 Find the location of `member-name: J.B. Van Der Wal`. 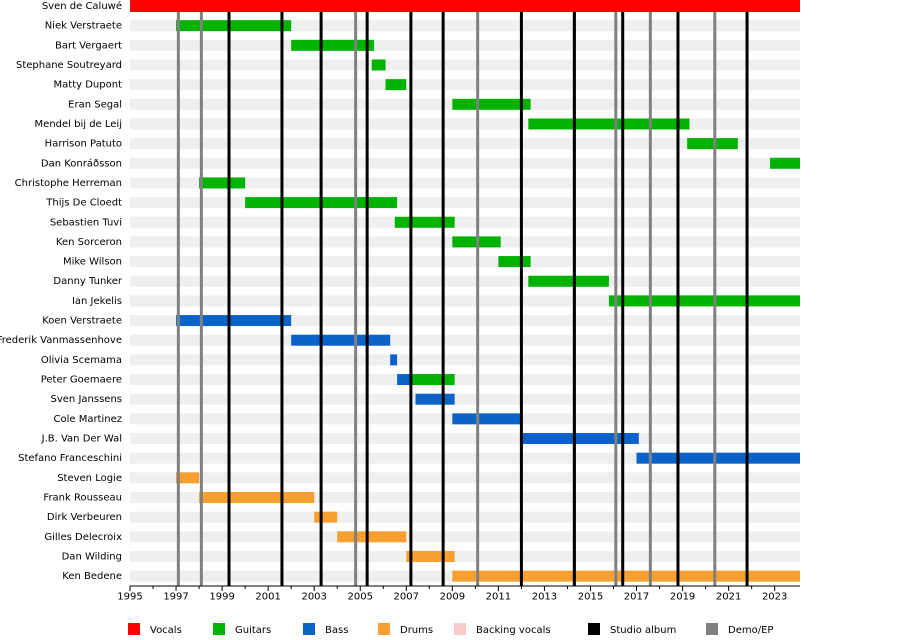

member-name: J.B. Van Der Wal is located at coordinates (81, 439).